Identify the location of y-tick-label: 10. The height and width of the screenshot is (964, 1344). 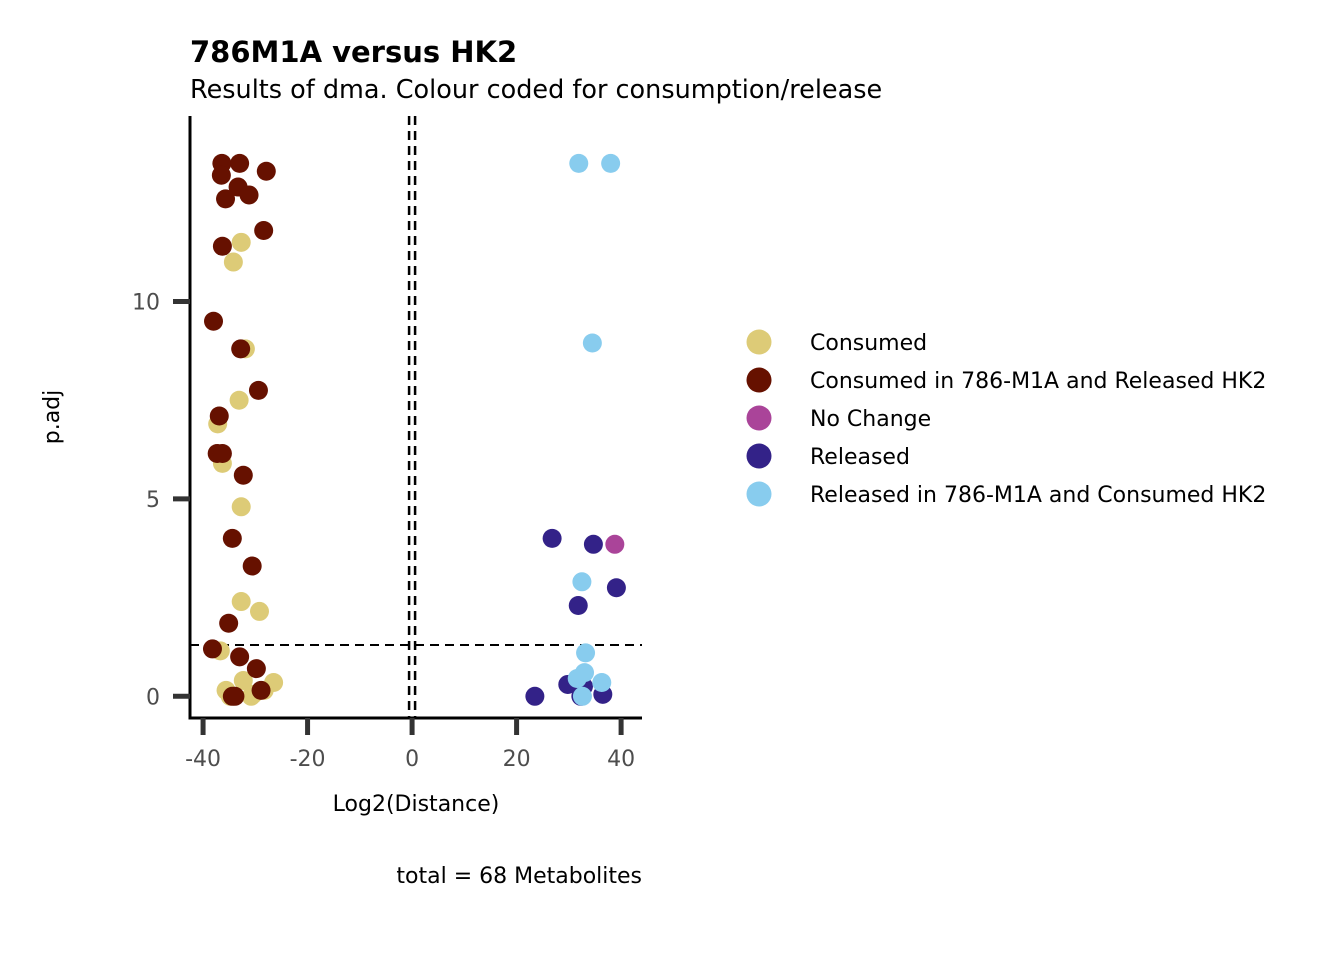
(146, 303).